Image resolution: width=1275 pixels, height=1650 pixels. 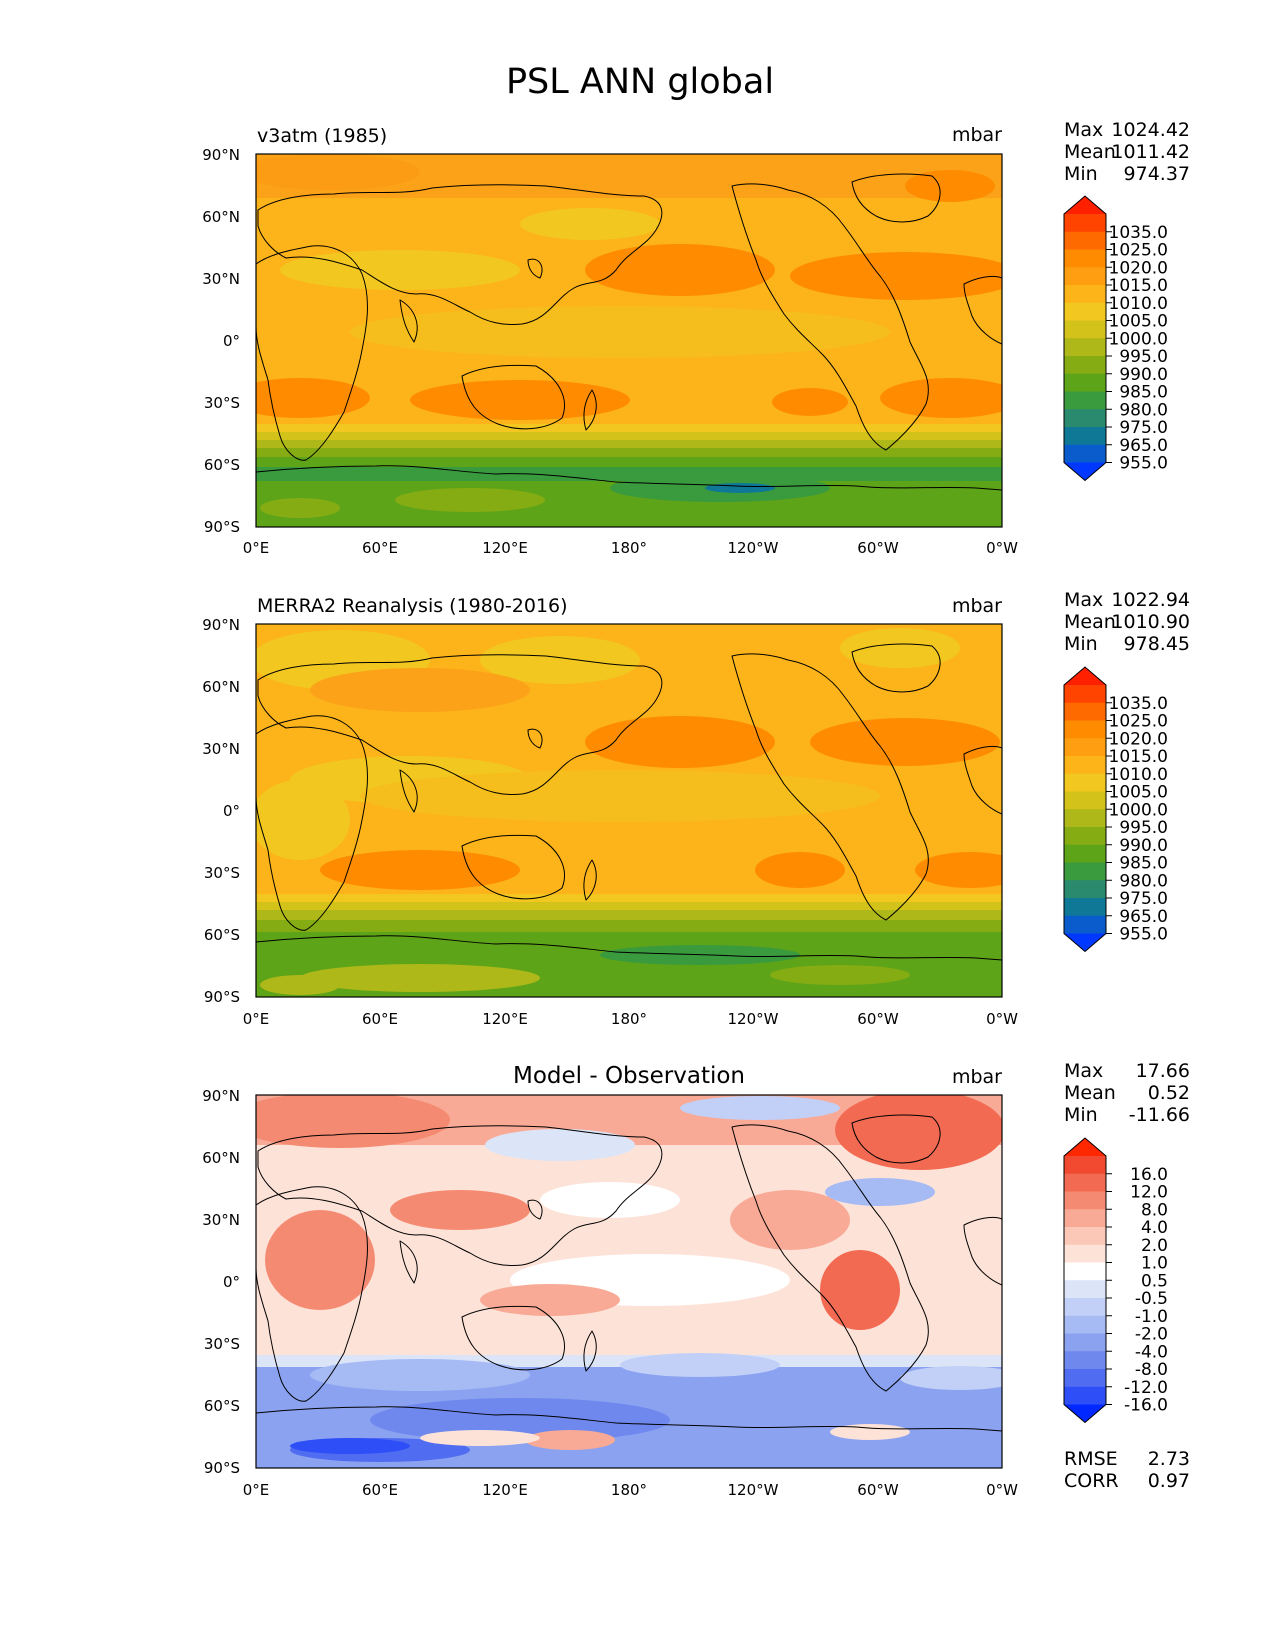 I want to click on colorbar-tick-label: -12.0, so click(x=1146, y=1388).